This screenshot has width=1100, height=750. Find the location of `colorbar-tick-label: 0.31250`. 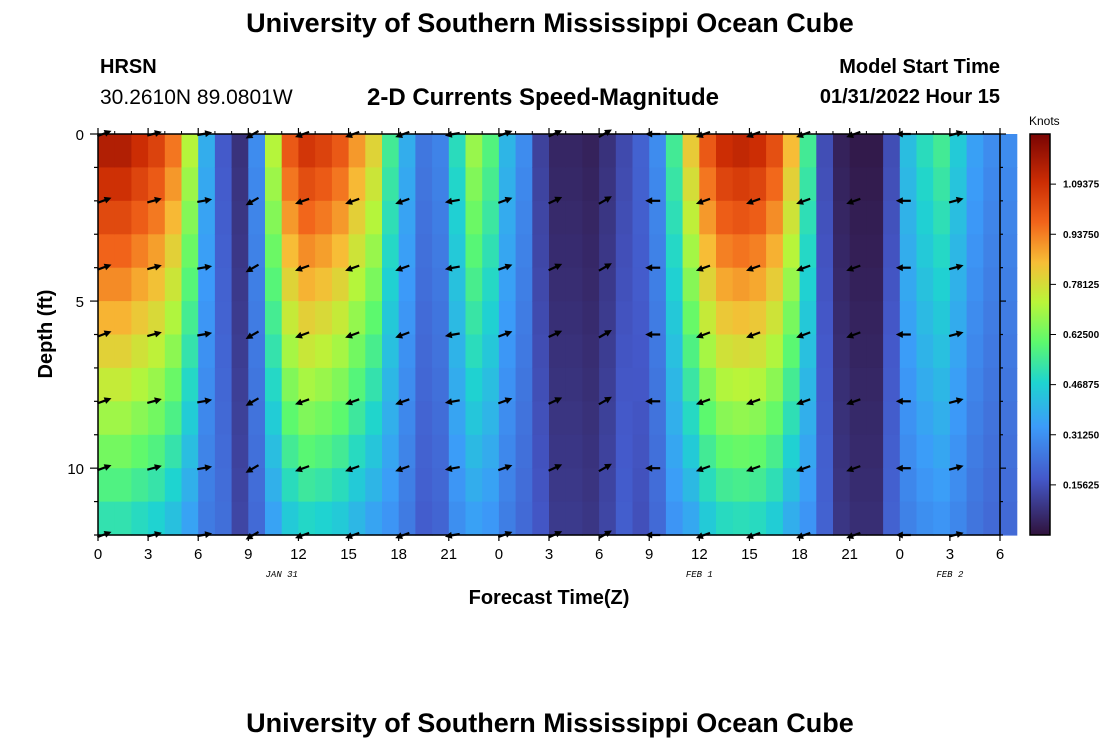

colorbar-tick-label: 0.31250 is located at coordinates (1081, 435).